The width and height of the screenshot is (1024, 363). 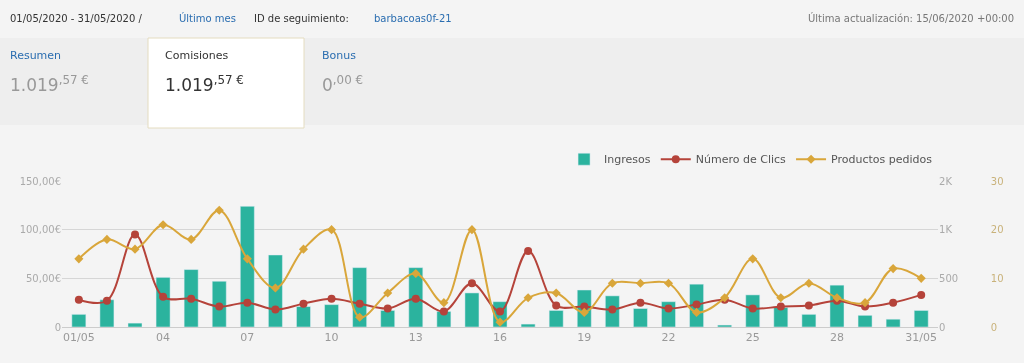 I want to click on legend-label: Ingresos, so click(x=627, y=160).